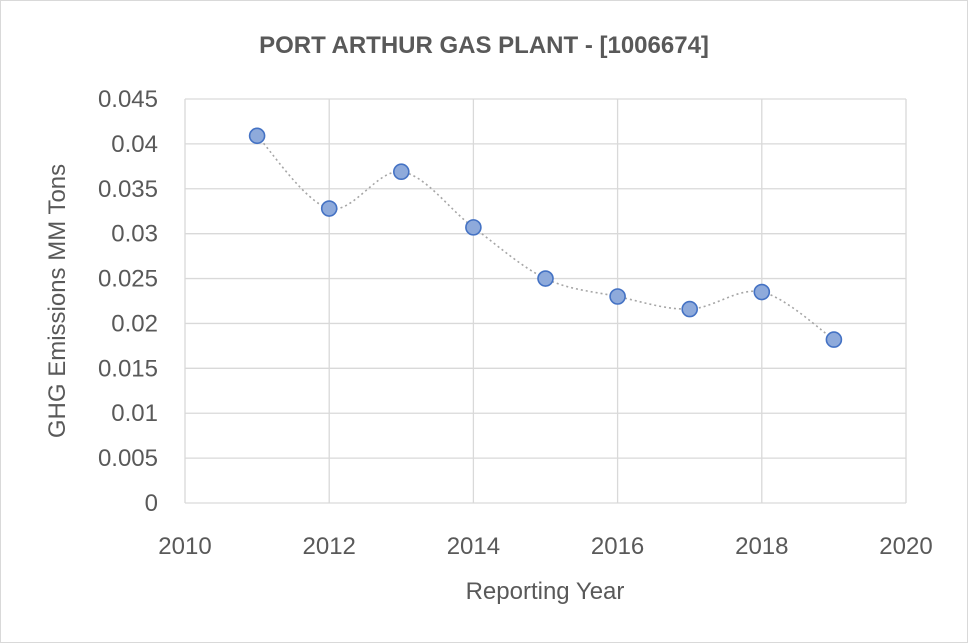  What do you see at coordinates (134, 413) in the screenshot?
I see `y-tick-label: 0.01` at bounding box center [134, 413].